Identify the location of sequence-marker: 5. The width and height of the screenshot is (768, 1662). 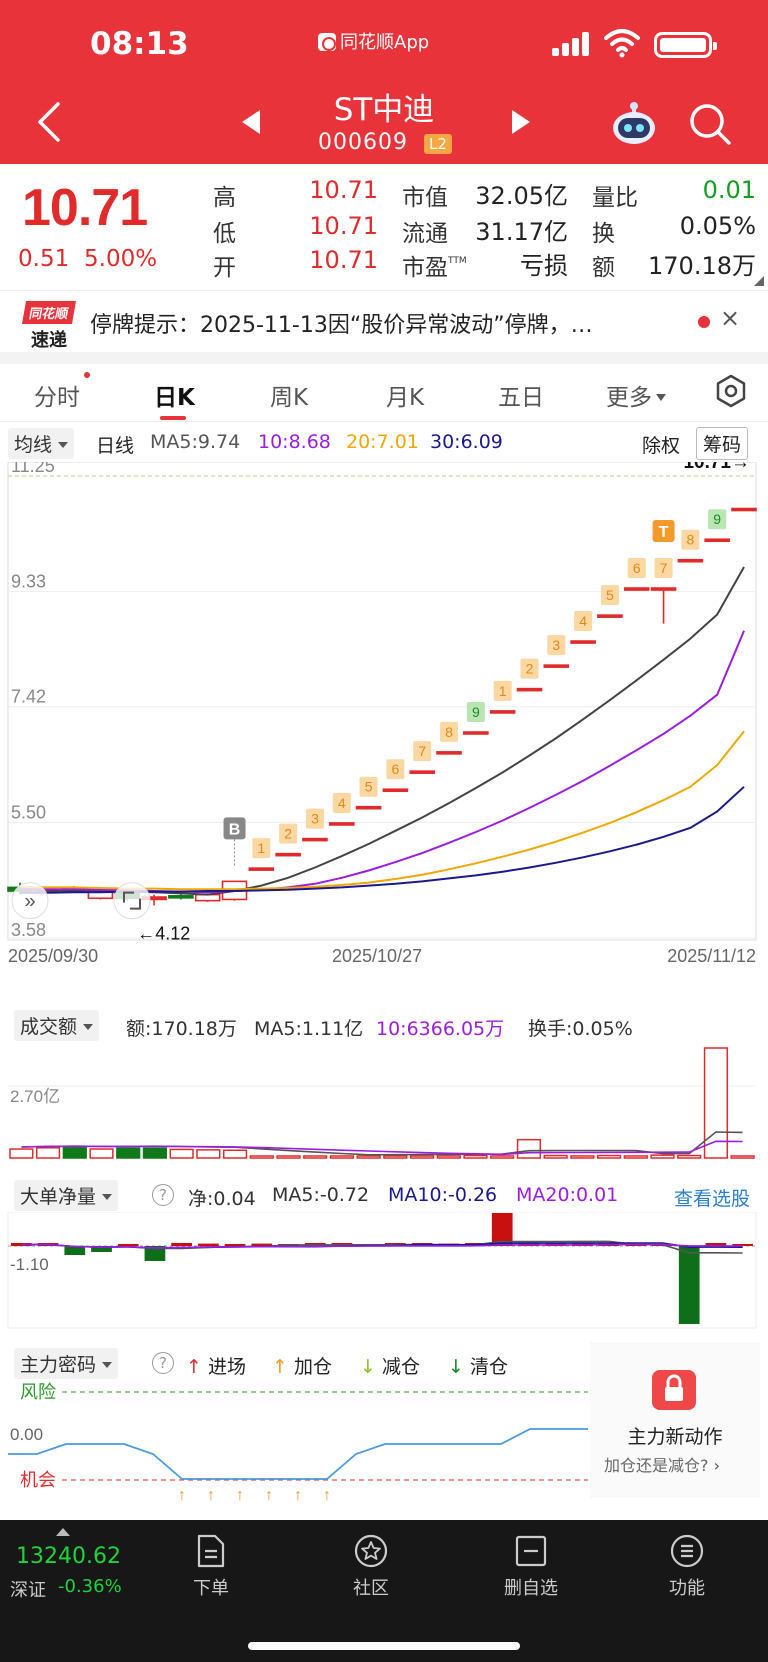
(368, 786).